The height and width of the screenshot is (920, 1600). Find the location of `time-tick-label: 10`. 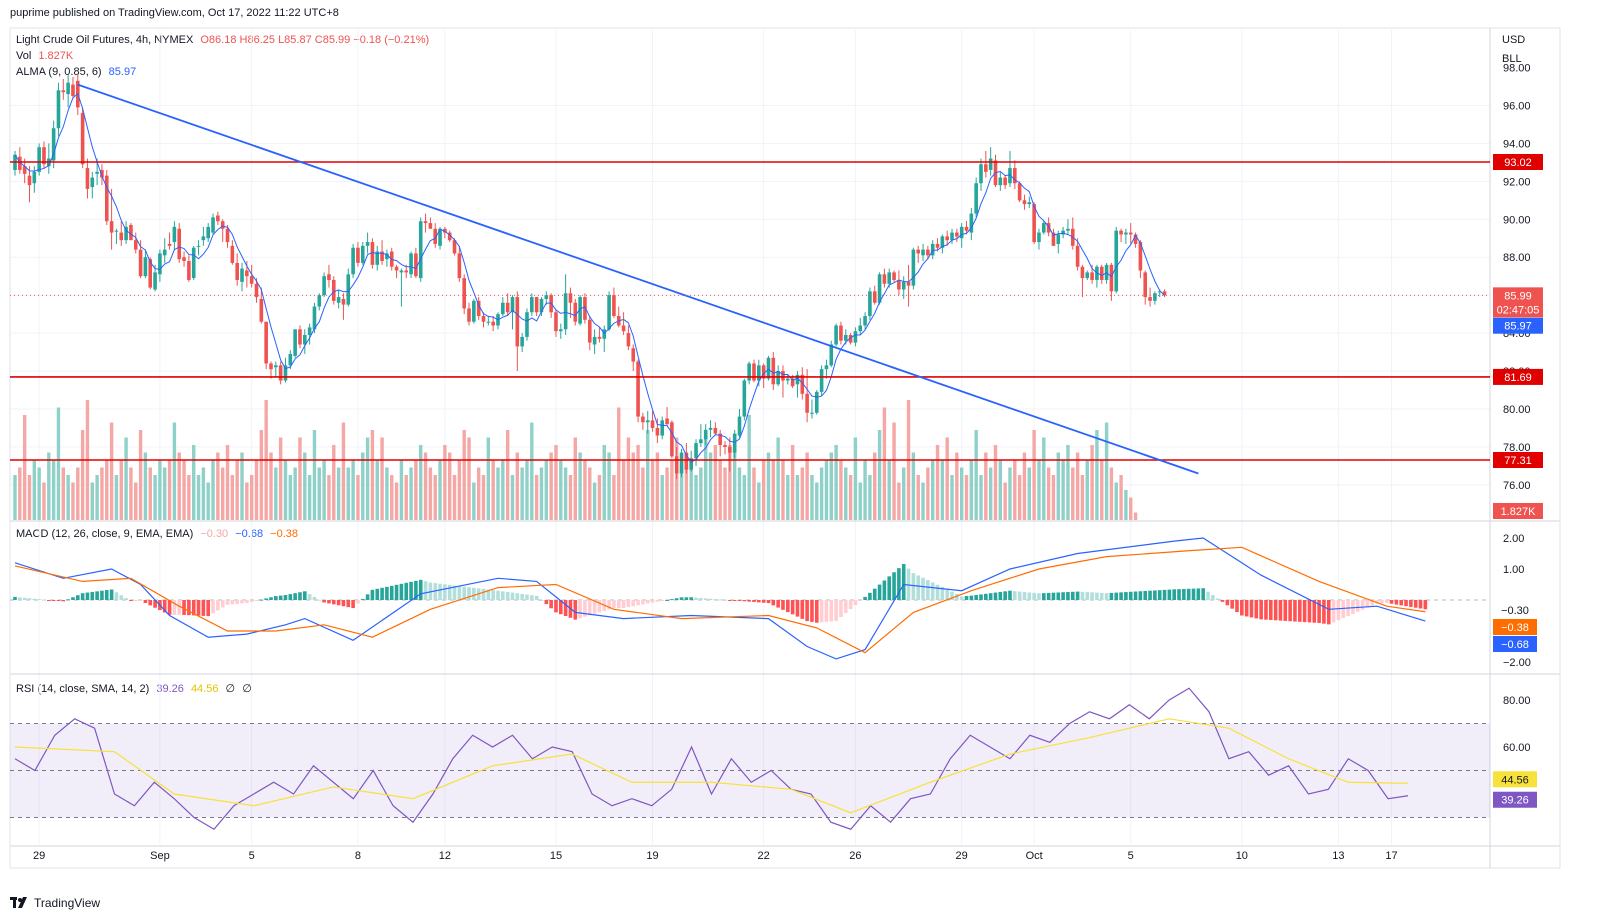

time-tick-label: 10 is located at coordinates (1242, 856).